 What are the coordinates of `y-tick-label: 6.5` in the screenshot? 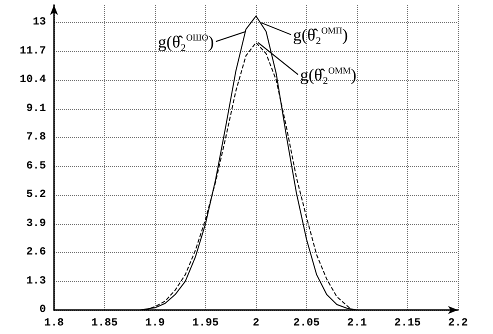 It's located at (36, 166).